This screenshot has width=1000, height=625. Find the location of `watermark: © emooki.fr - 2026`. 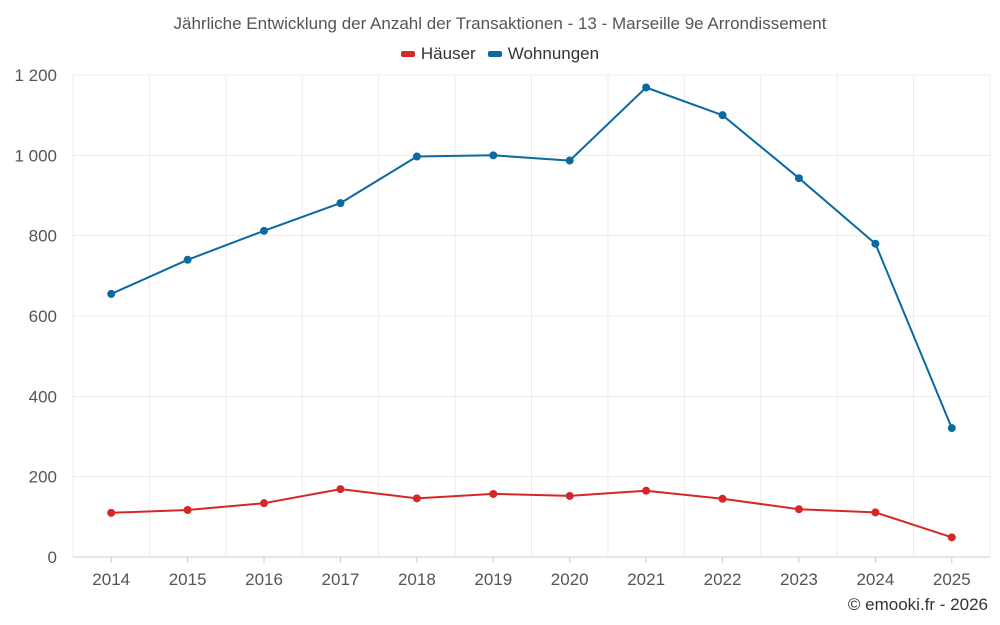

watermark: © emooki.fr - 2026 is located at coordinates (917, 604).